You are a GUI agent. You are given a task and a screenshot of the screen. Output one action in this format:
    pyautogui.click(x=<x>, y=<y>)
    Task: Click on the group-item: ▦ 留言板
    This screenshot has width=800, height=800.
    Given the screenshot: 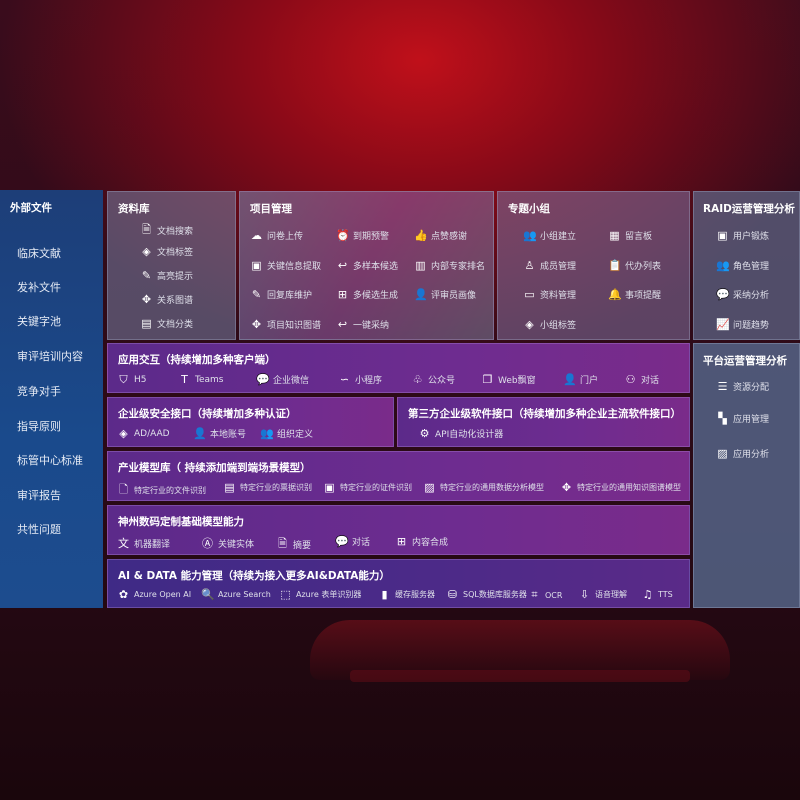 What is the action you would take?
    pyautogui.click(x=630, y=235)
    